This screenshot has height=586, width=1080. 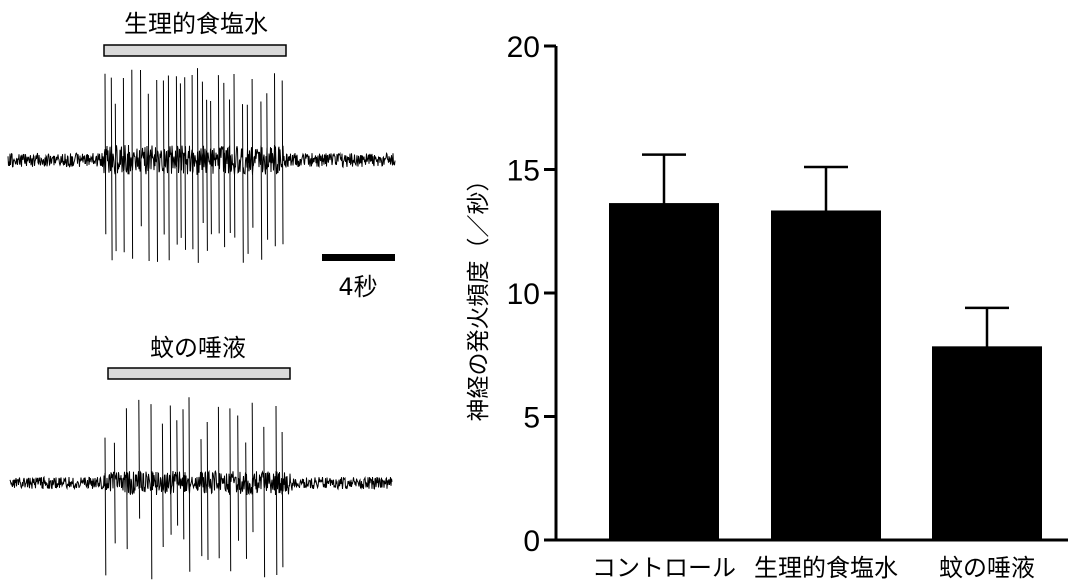 I want to click on category-labels: コントロール 生理的食塩水 蚊の唾液, so click(x=813, y=568).